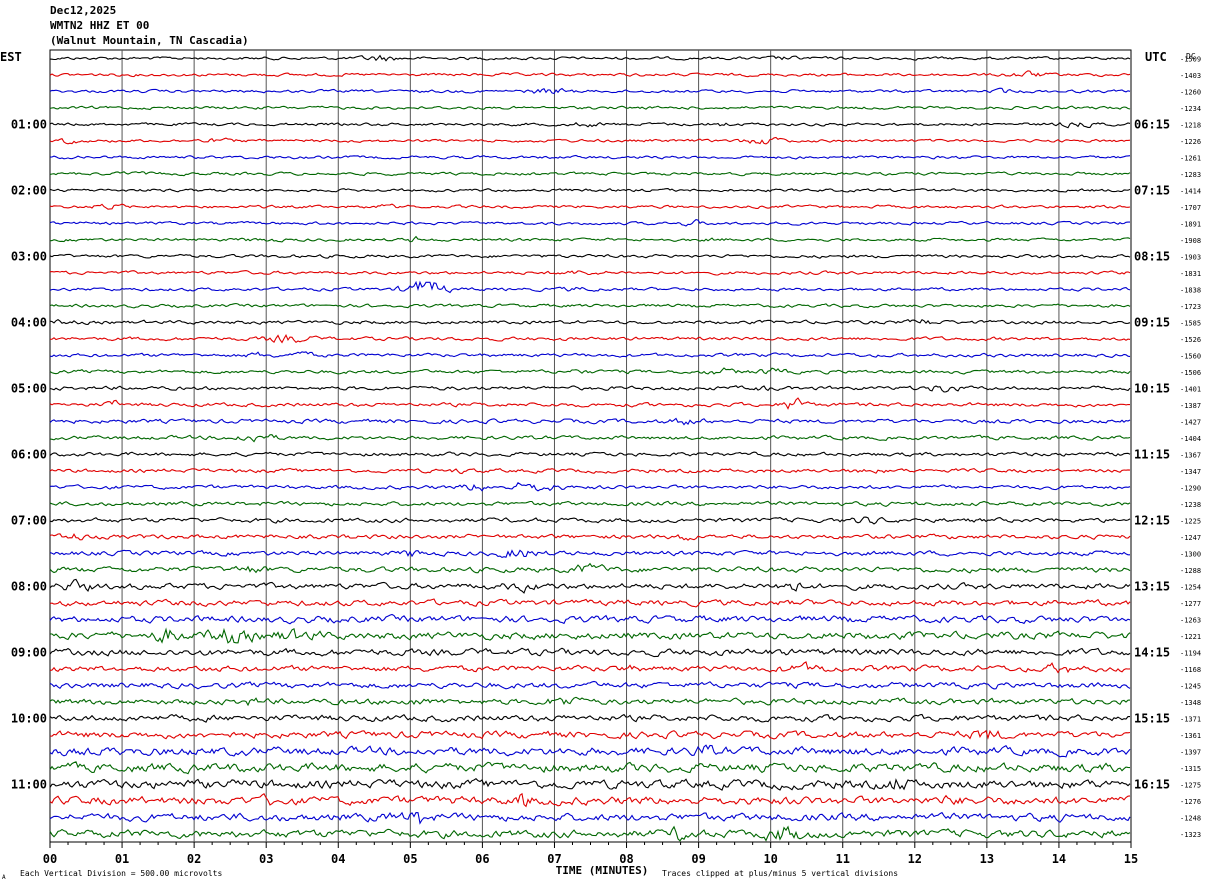  Describe the element at coordinates (29, 784) in the screenshot. I see `left-hour-label: 11:00` at that location.